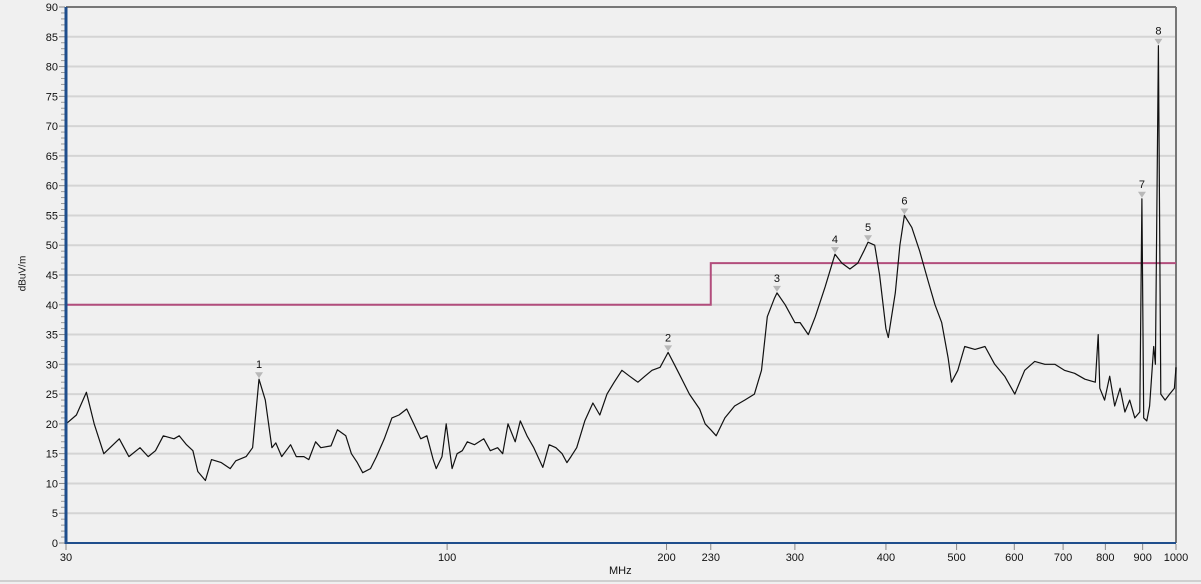 The image size is (1201, 584). Describe the element at coordinates (52, 157) in the screenshot. I see `y-tick-label: 65` at that location.